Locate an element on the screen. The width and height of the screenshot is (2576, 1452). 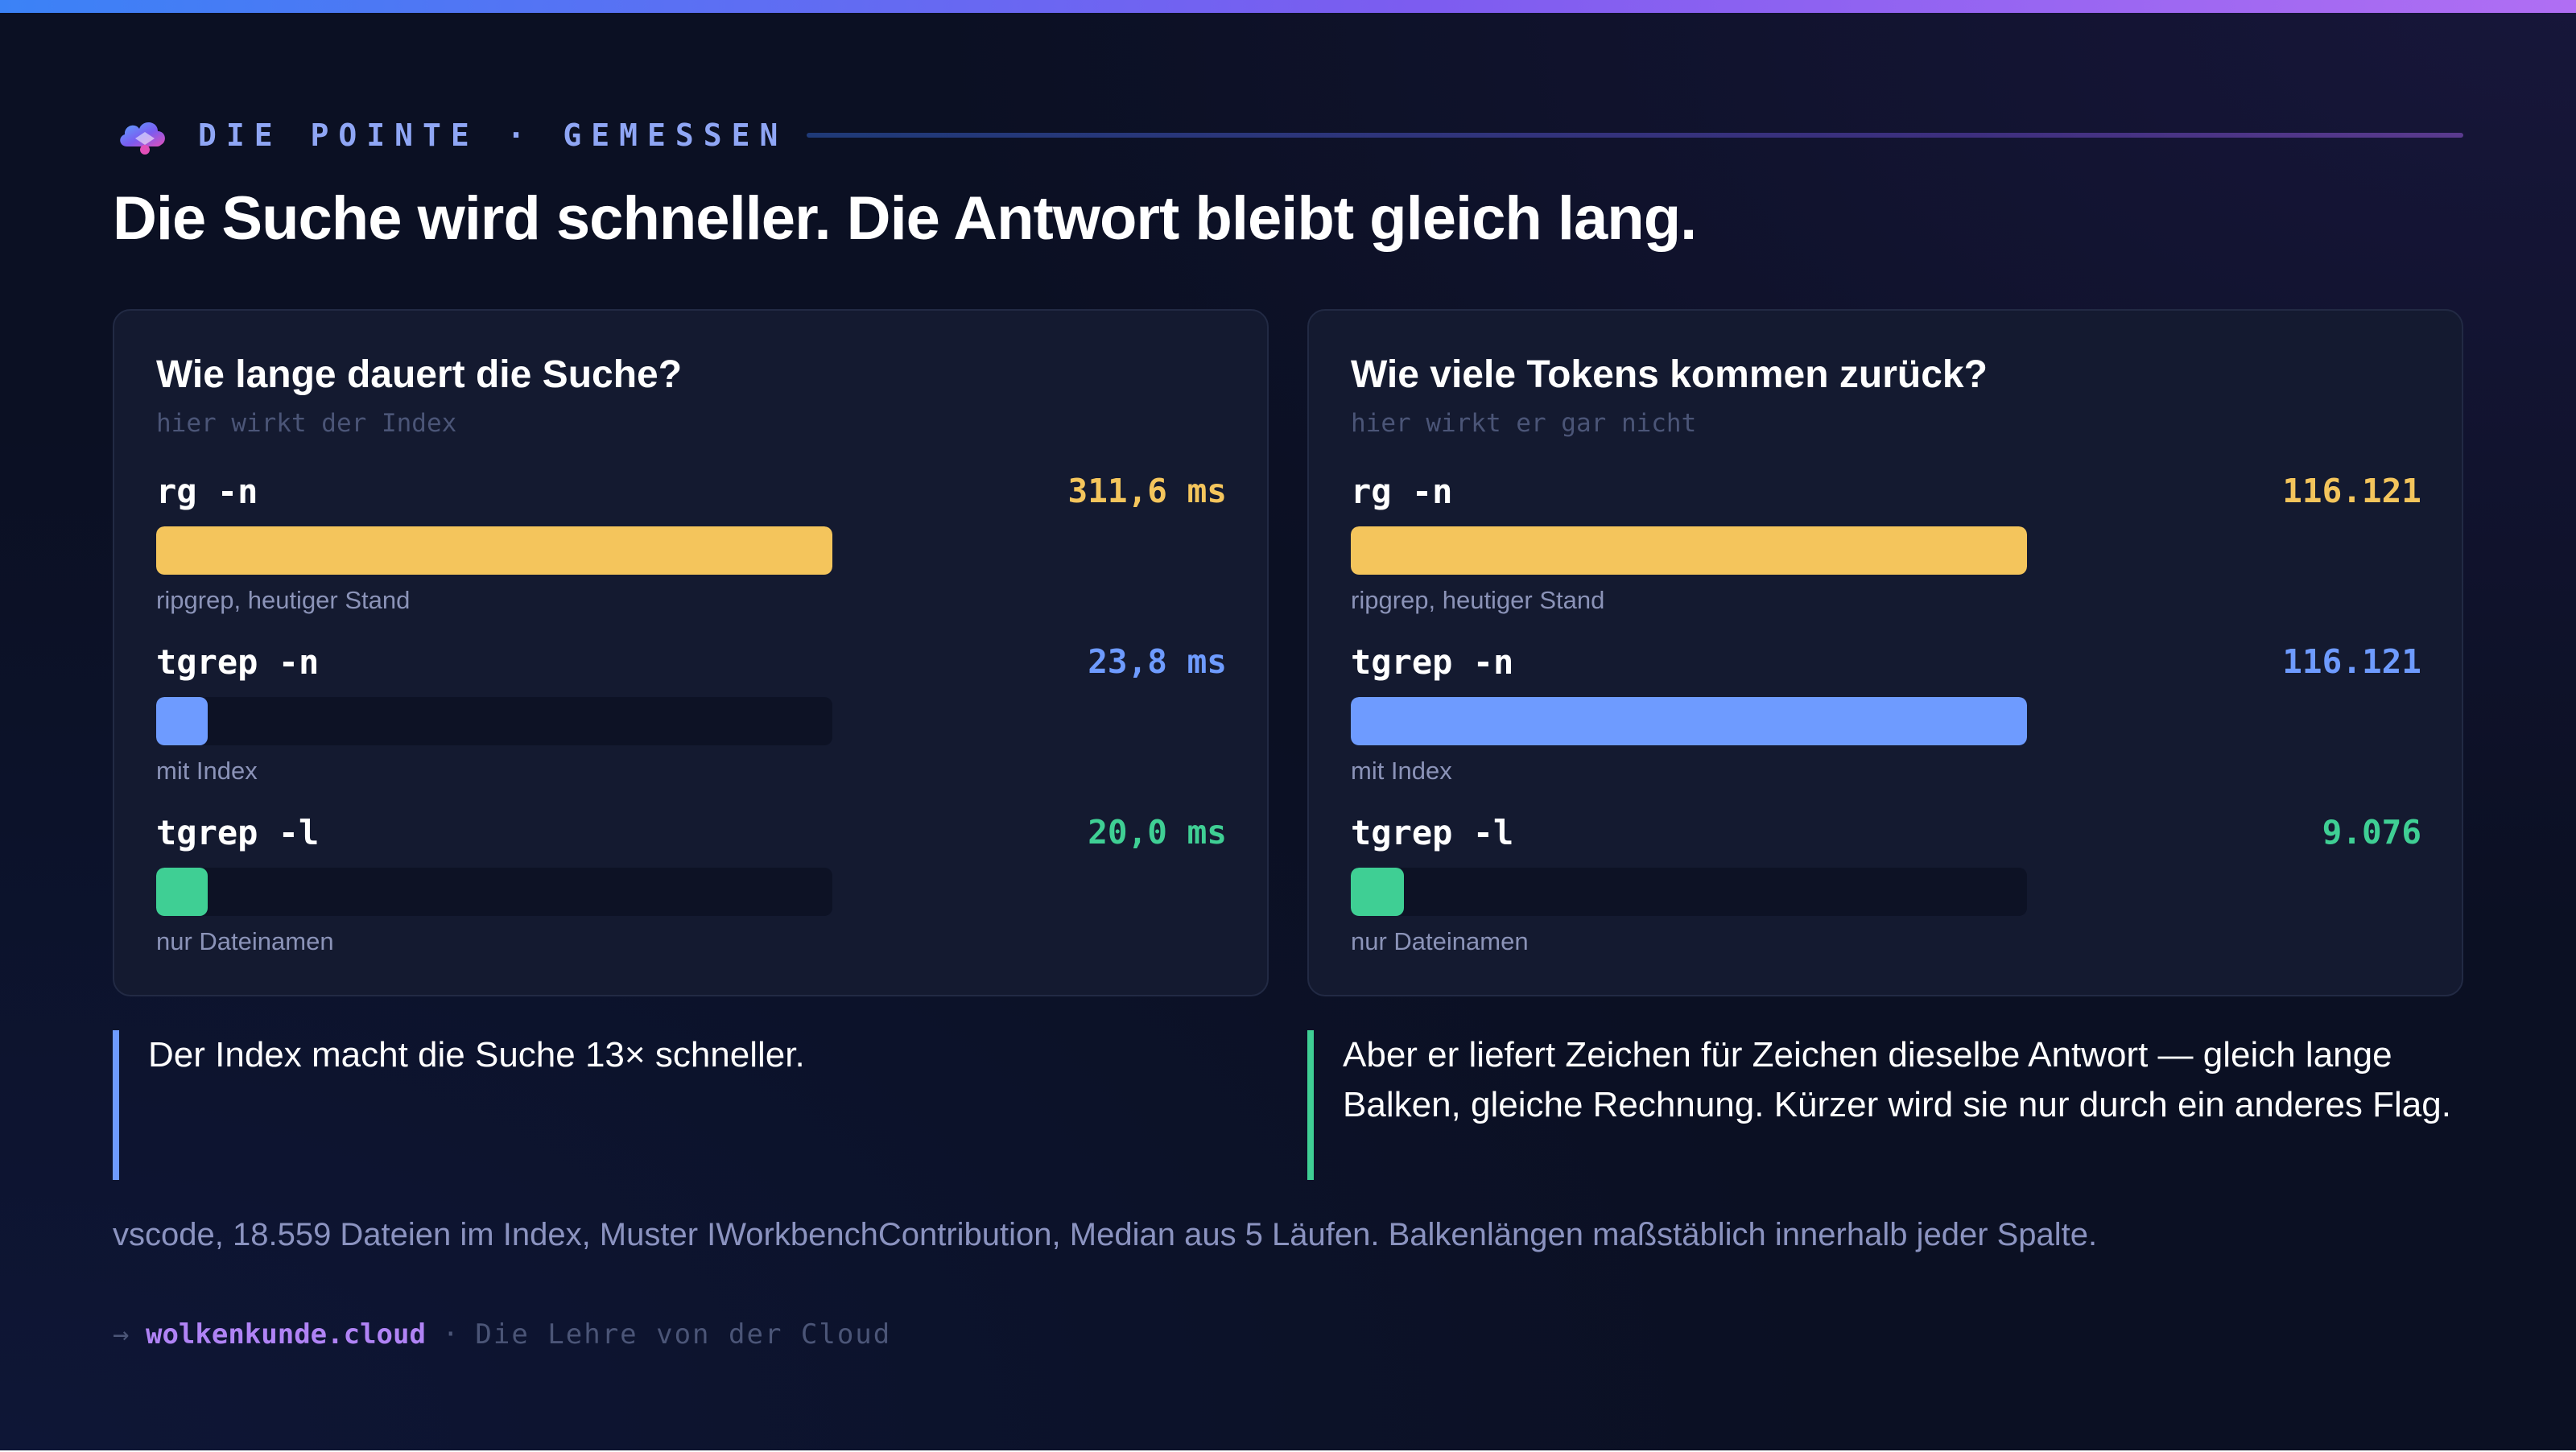
top-accent-bar is located at coordinates (1288, 7).